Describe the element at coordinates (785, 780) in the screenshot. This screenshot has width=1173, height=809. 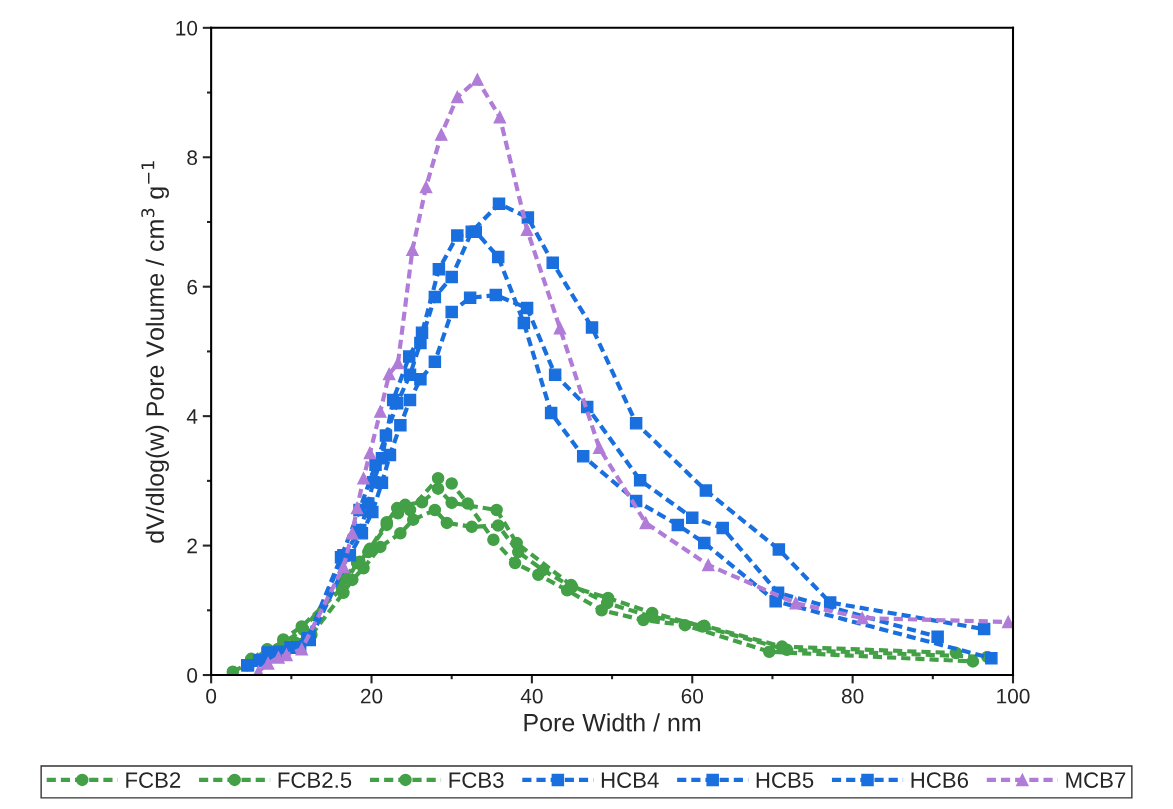
I see `legend-label: HCB5` at that location.